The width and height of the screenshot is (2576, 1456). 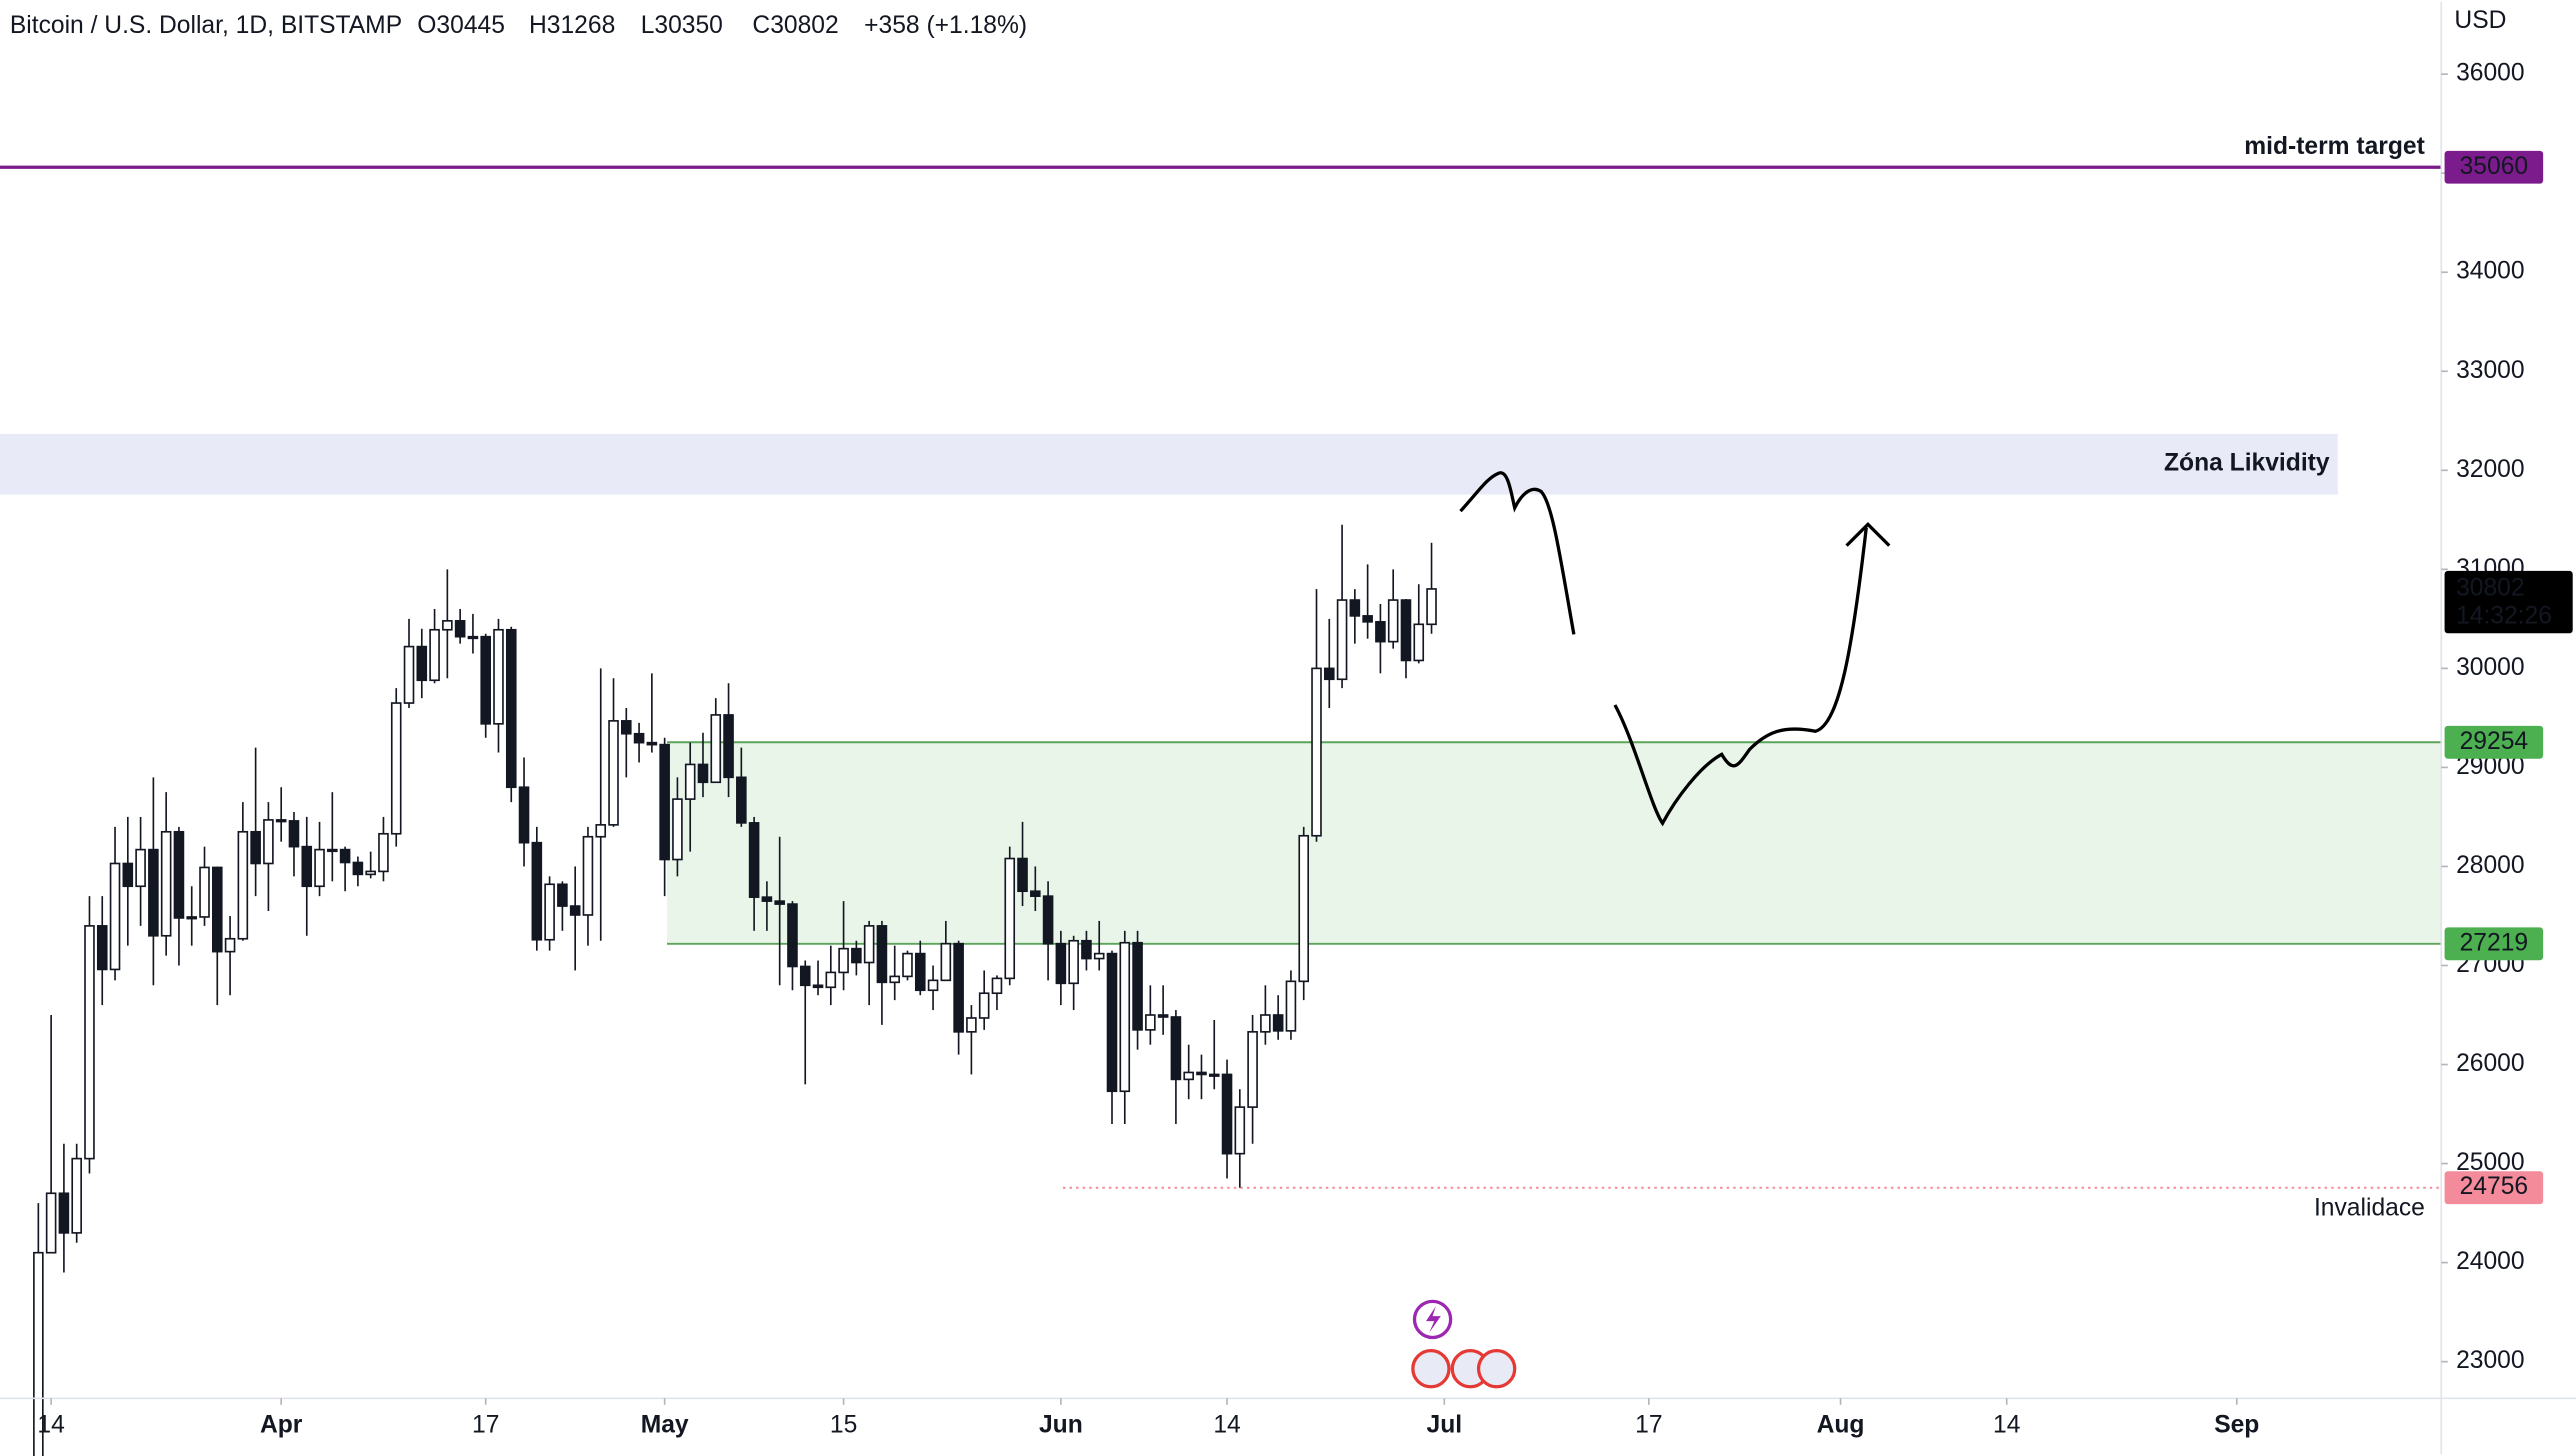 What do you see at coordinates (2490, 1063) in the screenshot?
I see `y-tick-label: 26000` at bounding box center [2490, 1063].